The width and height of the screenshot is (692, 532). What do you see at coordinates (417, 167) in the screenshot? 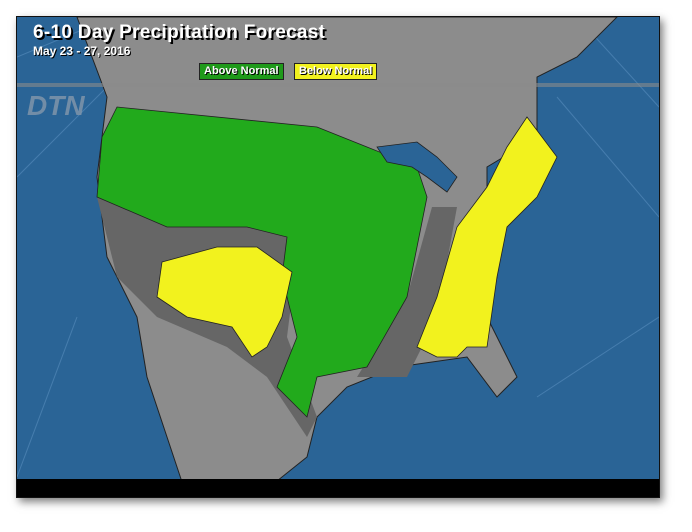
I see `great-lakes` at bounding box center [417, 167].